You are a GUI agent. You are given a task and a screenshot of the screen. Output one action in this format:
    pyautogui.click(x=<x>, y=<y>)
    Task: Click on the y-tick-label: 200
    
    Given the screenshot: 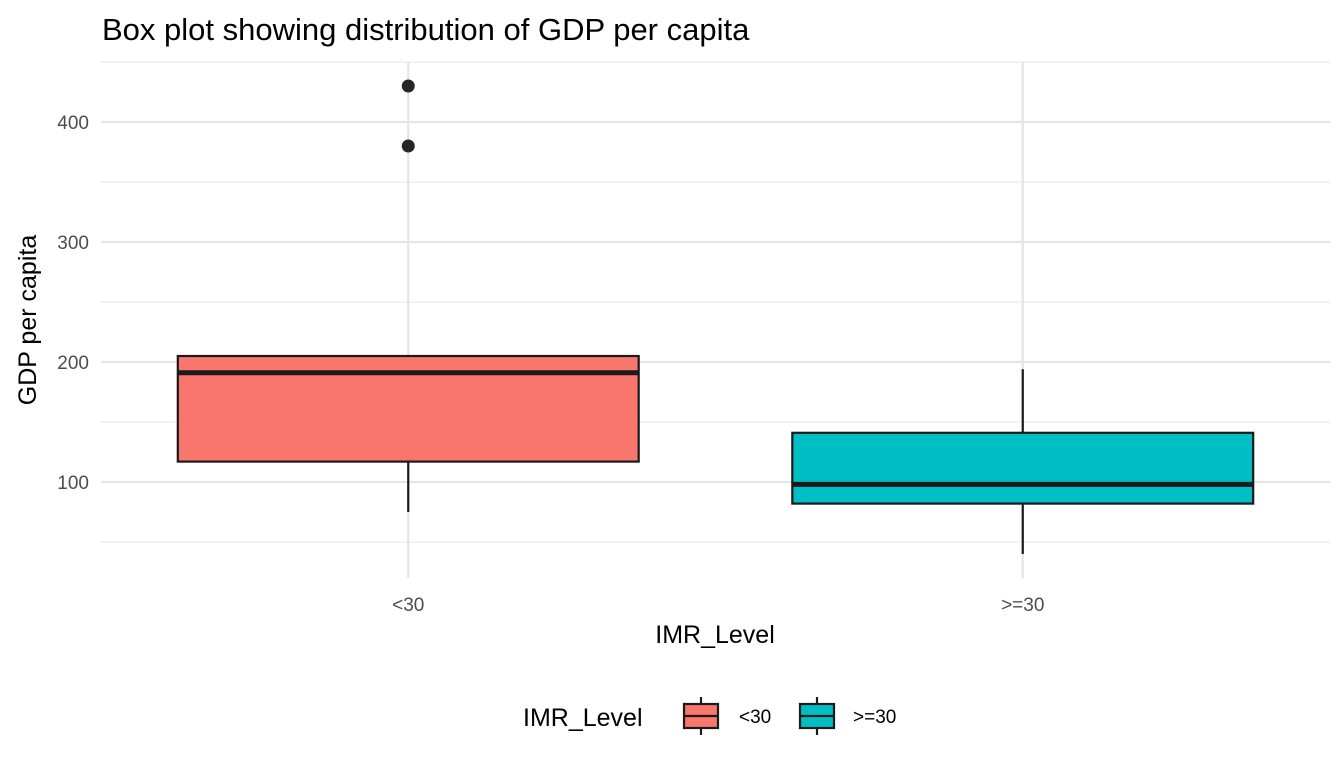 What is the action you would take?
    pyautogui.click(x=73, y=363)
    